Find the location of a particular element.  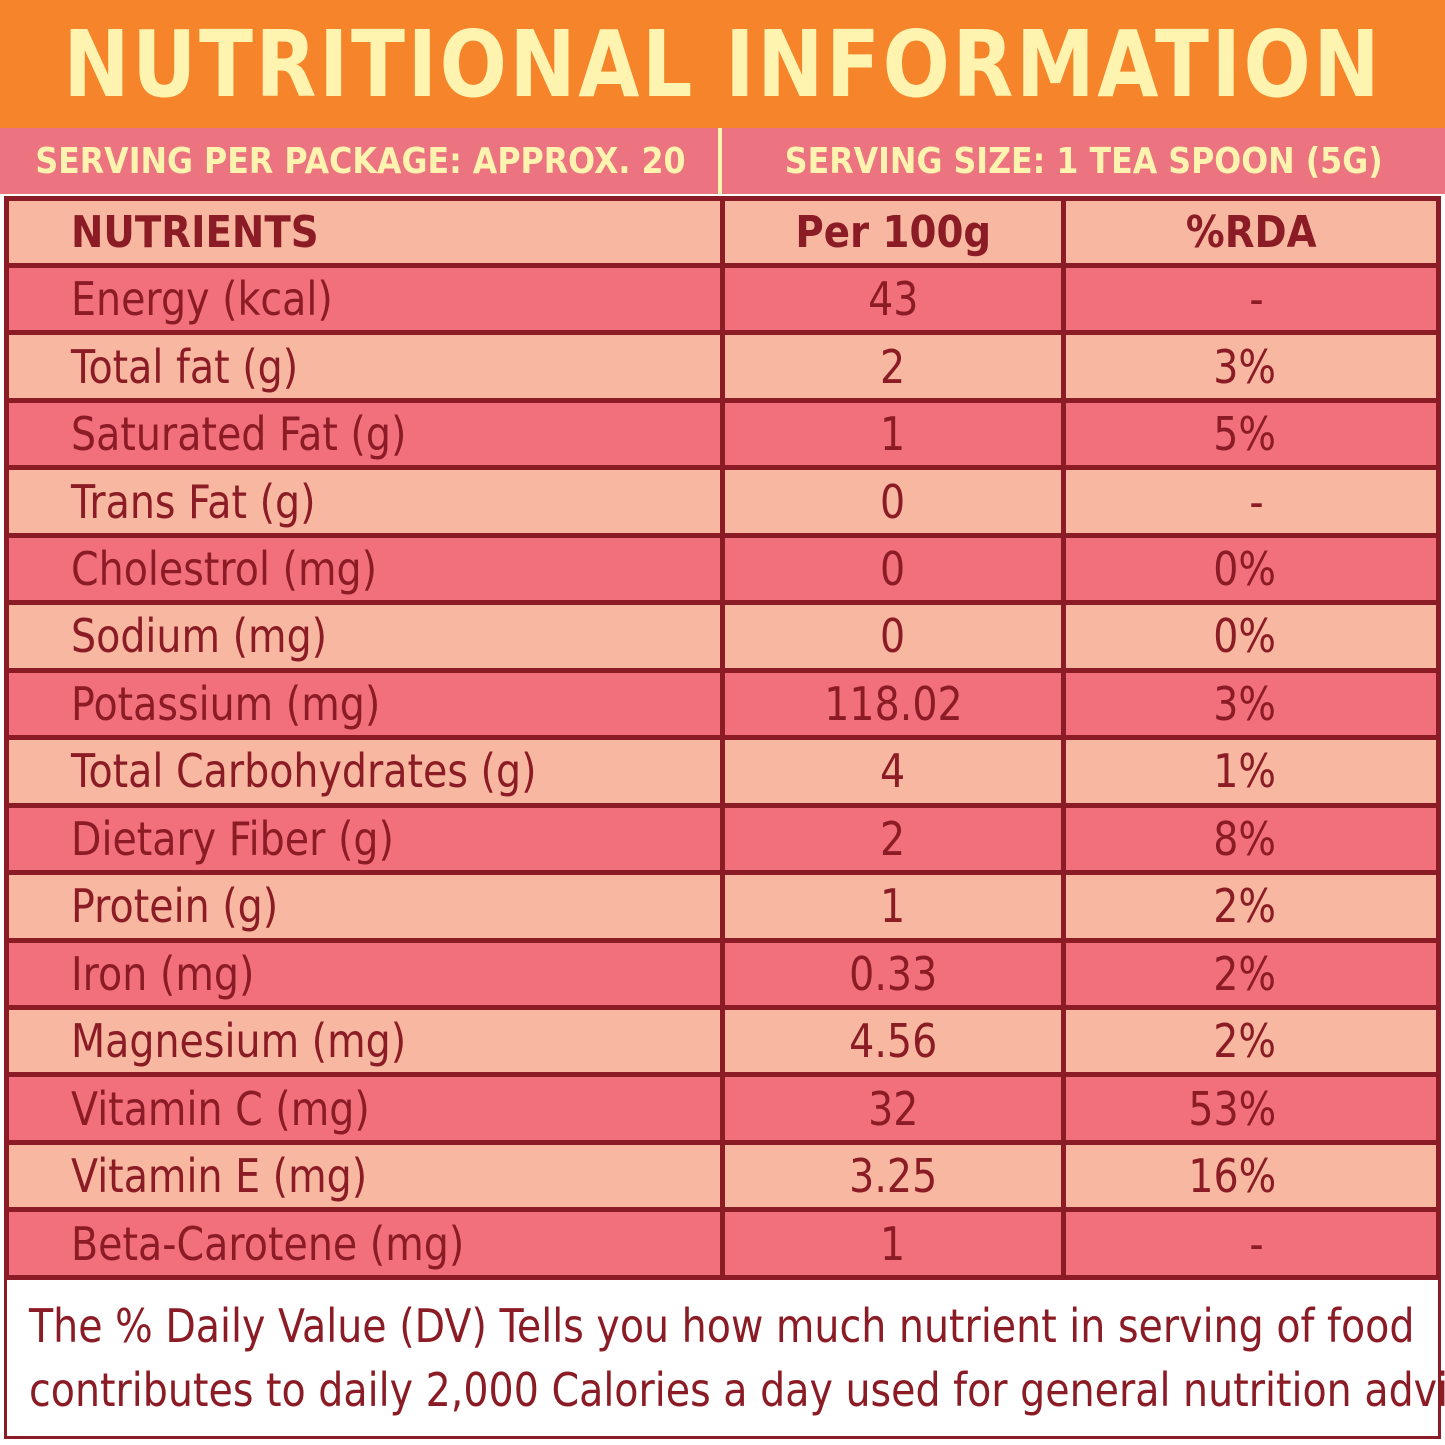

page-title: NUTRITIONAL INFORMATION is located at coordinates (722, 64).